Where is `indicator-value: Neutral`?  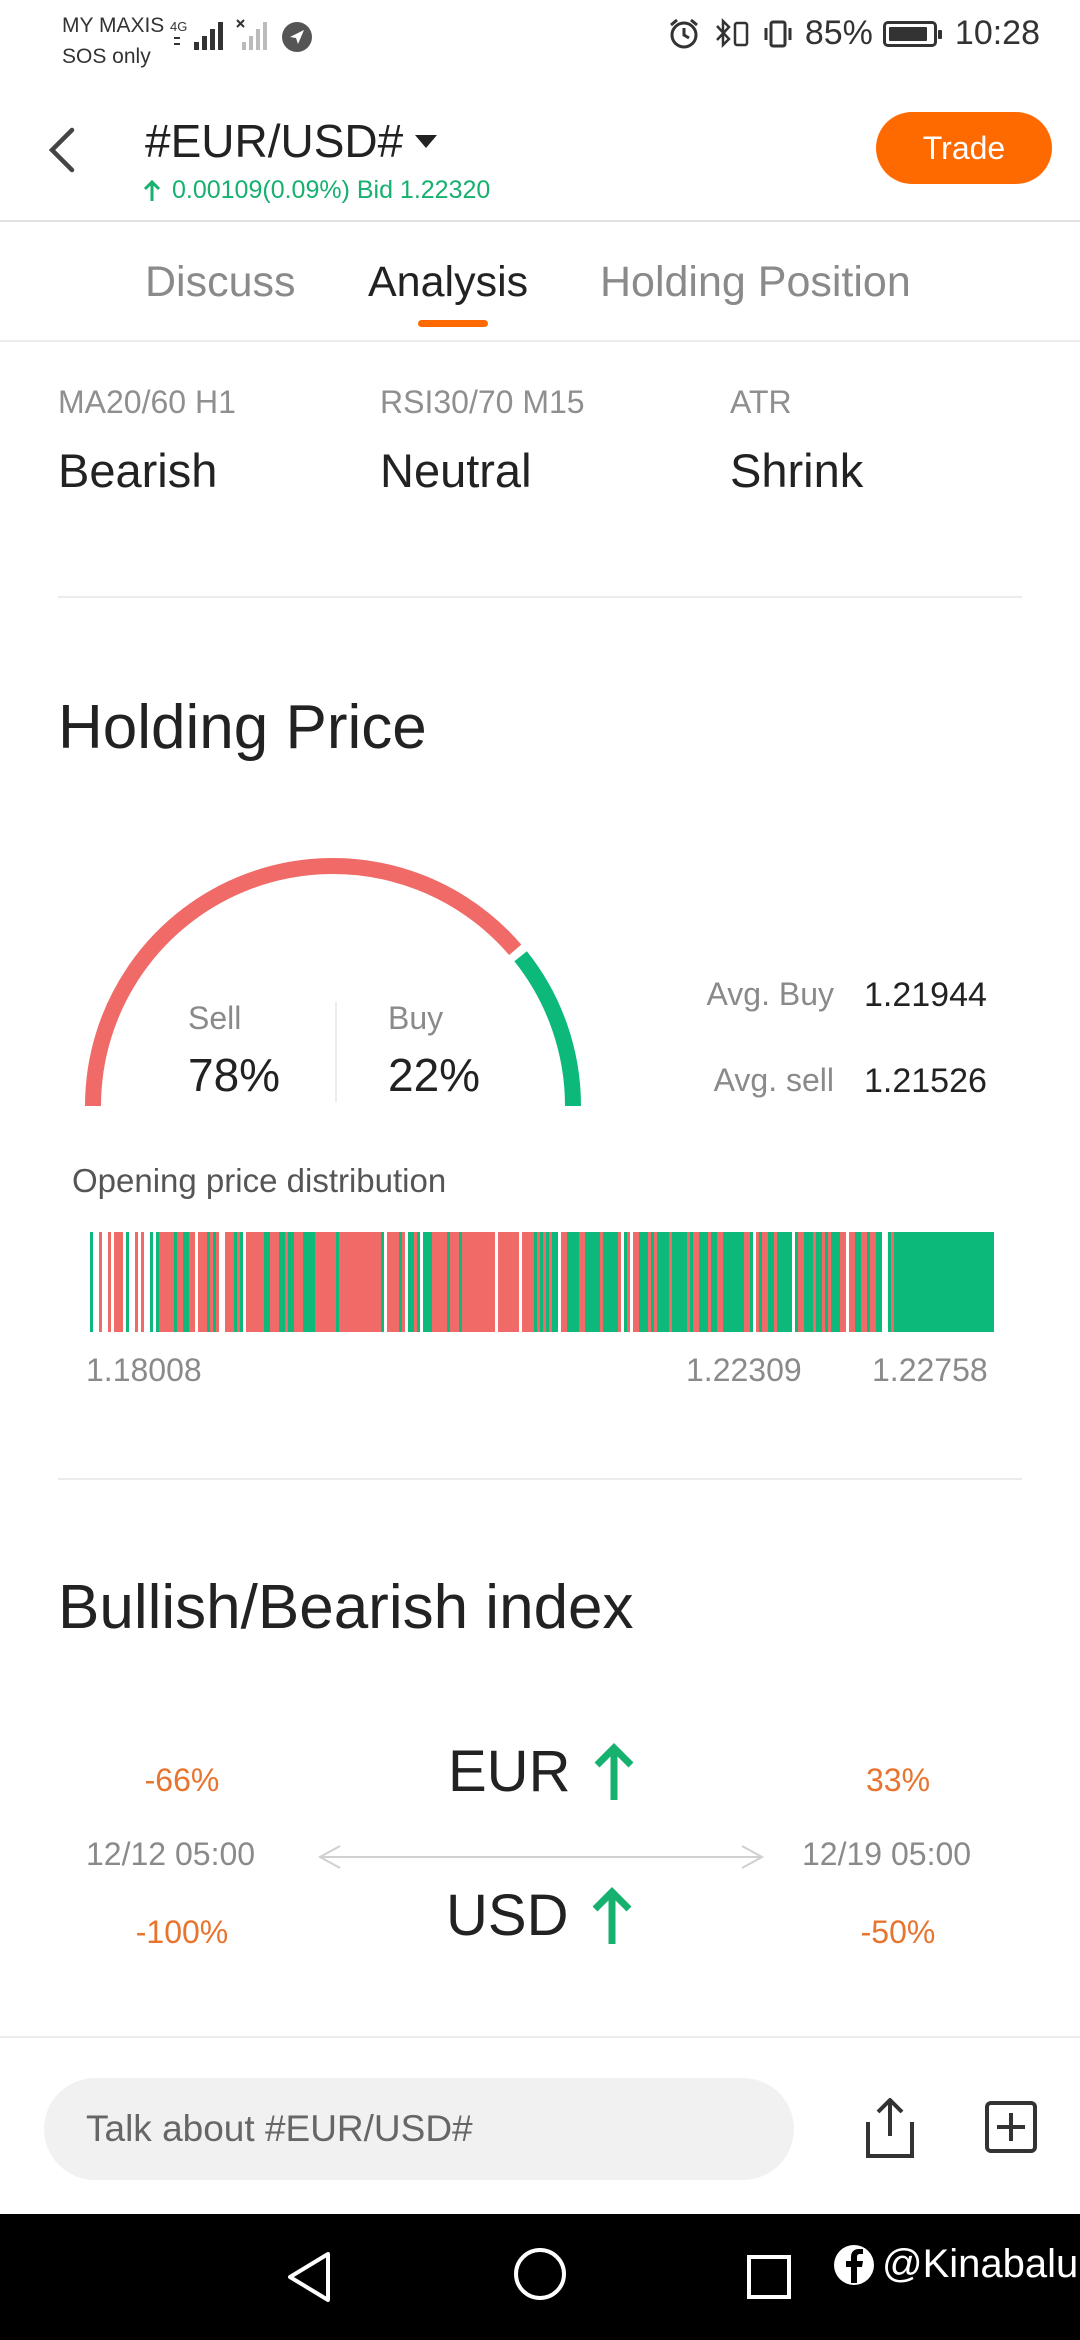
indicator-value: Neutral is located at coordinates (456, 470).